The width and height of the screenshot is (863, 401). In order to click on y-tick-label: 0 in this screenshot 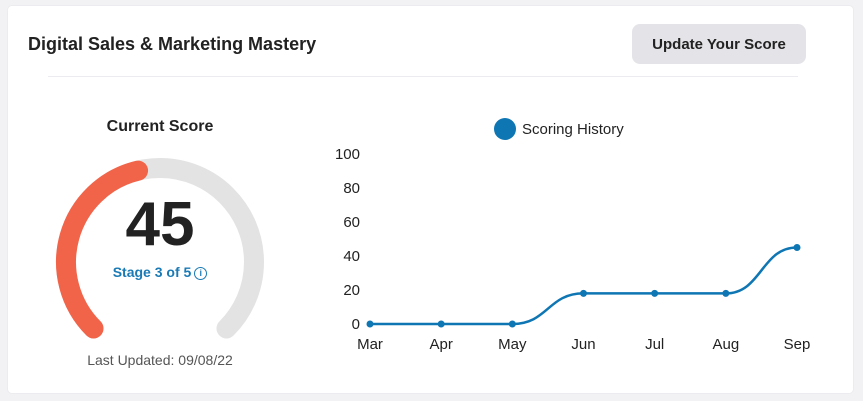, I will do `click(356, 324)`.